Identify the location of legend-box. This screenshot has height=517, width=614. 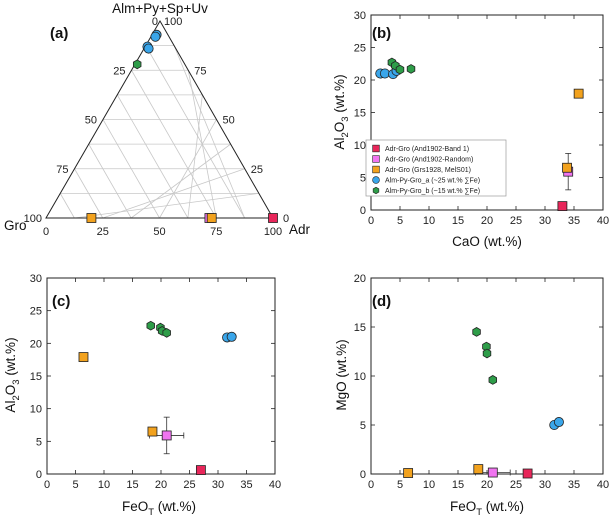
(436, 168).